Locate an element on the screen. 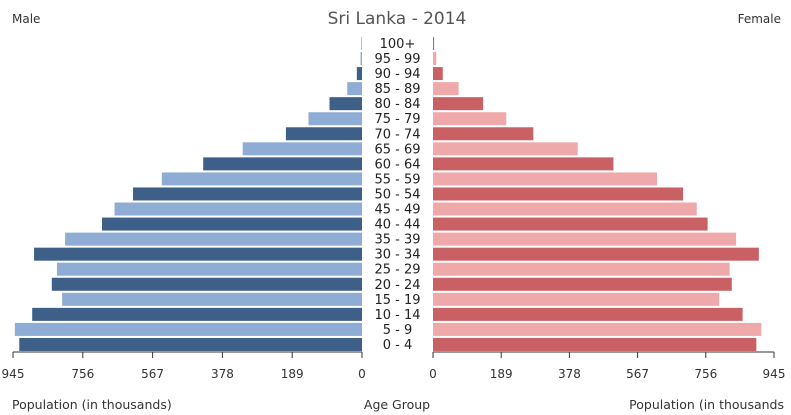 The height and width of the screenshot is (415, 791). male-label: Male is located at coordinates (26, 19).